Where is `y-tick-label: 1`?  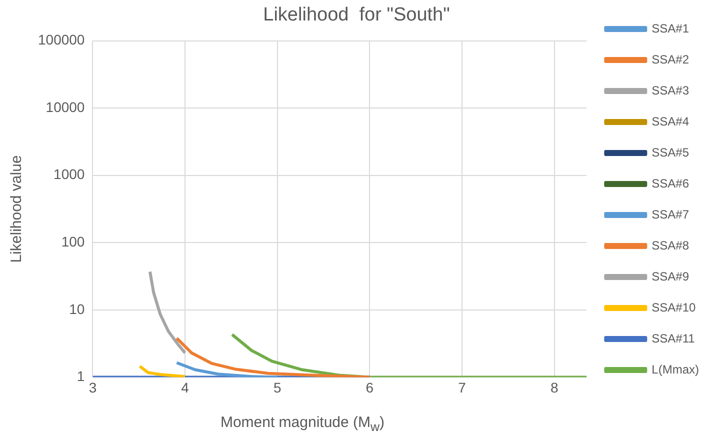 y-tick-label: 1 is located at coordinates (80, 376).